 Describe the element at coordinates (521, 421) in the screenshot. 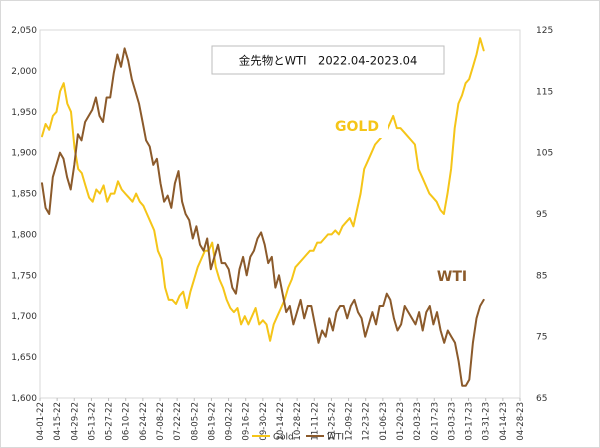

I see `x-tick-label: 04-28-23` at that location.